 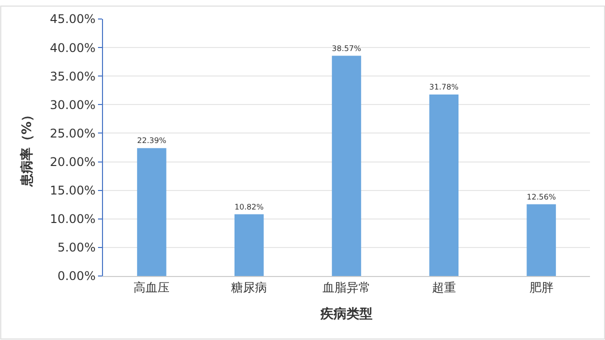 What do you see at coordinates (73, 219) in the screenshot?
I see `y-tick-label: 10.00%` at bounding box center [73, 219].